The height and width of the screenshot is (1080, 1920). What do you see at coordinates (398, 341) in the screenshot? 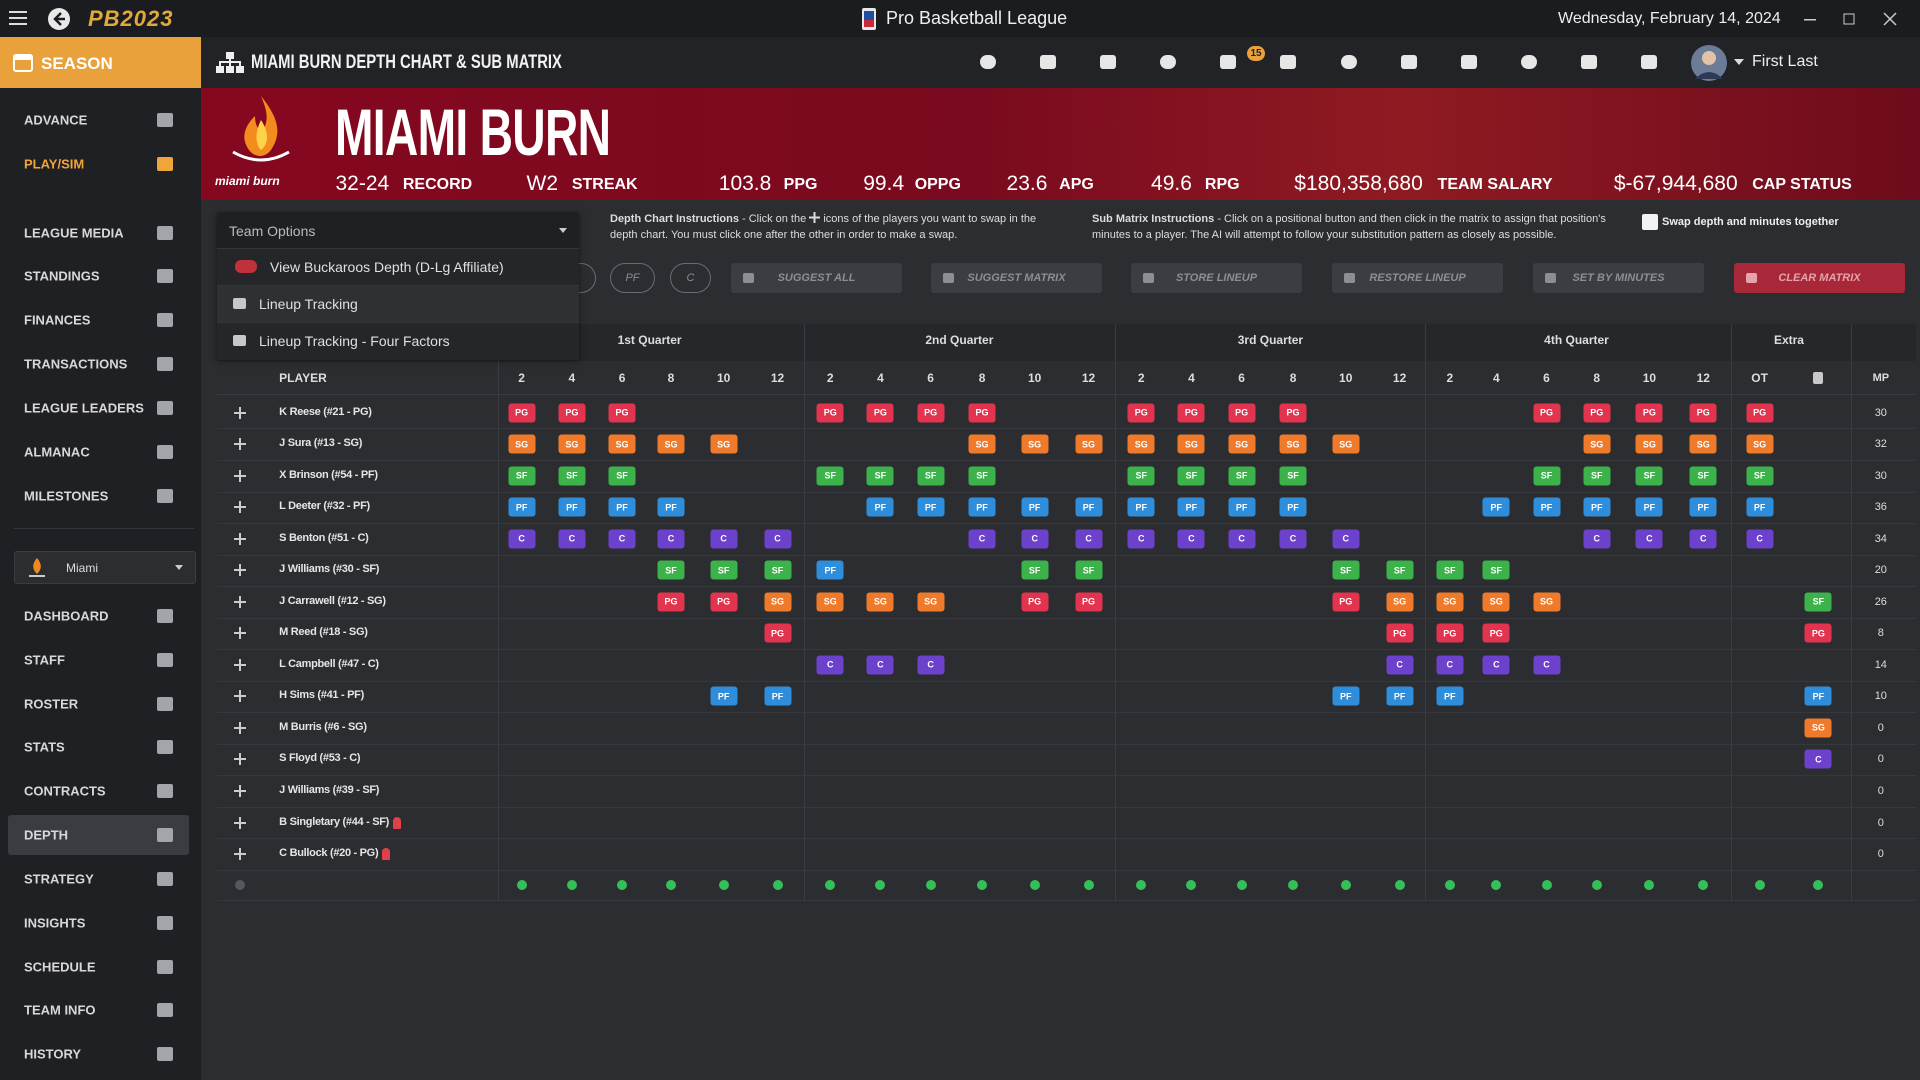
I see `team-option-row` at bounding box center [398, 341].